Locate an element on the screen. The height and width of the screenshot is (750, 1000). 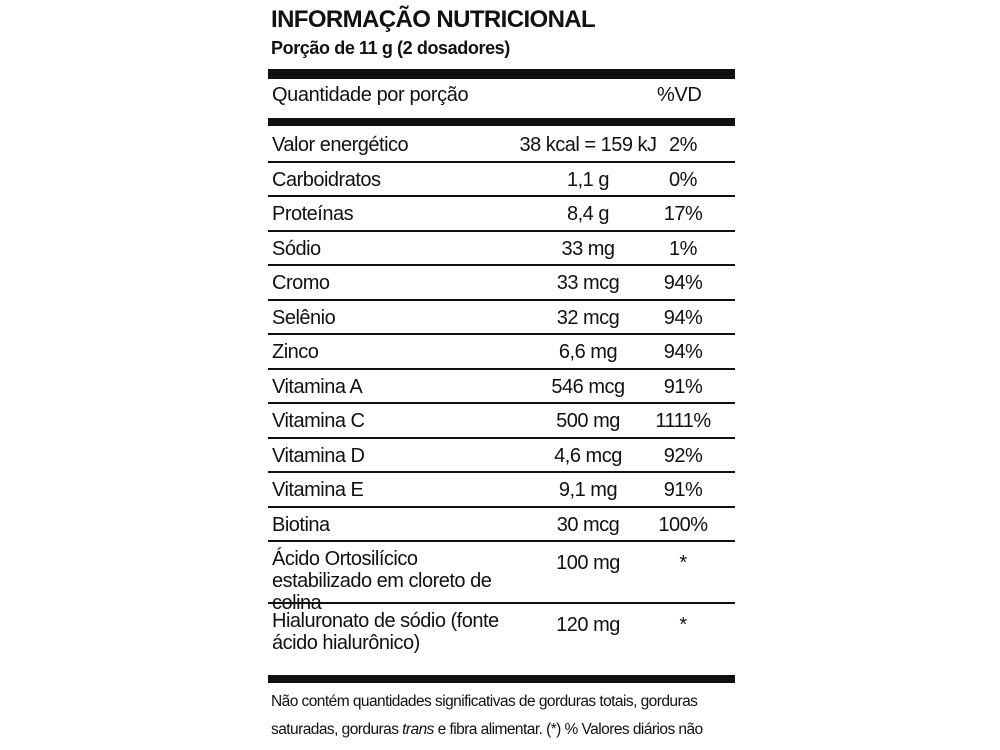
daily-value: 1111% is located at coordinates (683, 421).